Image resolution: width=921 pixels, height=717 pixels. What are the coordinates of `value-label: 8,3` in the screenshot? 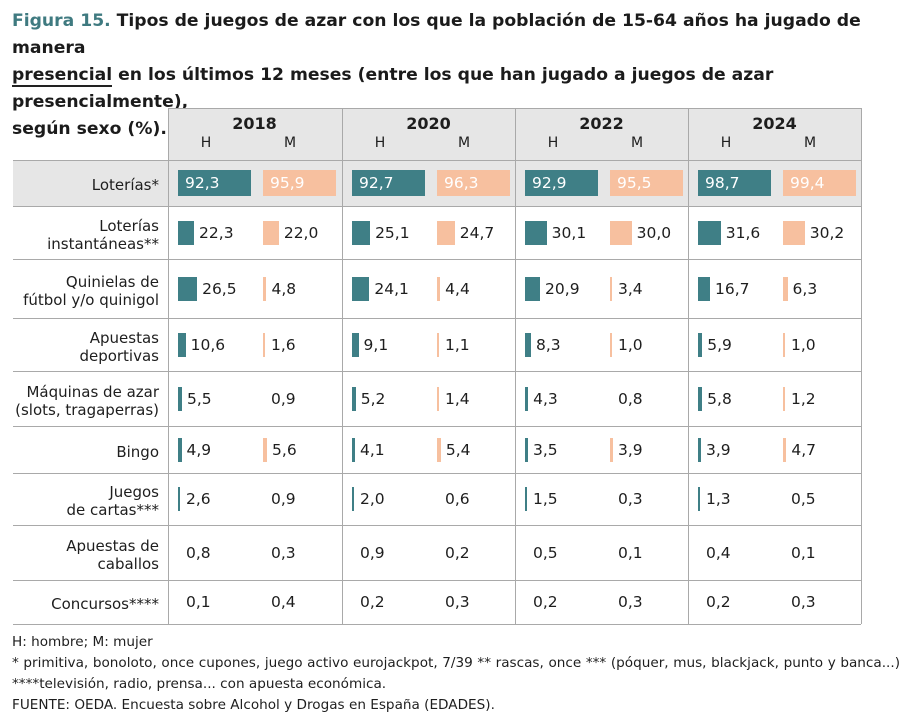 It's located at (548, 344).